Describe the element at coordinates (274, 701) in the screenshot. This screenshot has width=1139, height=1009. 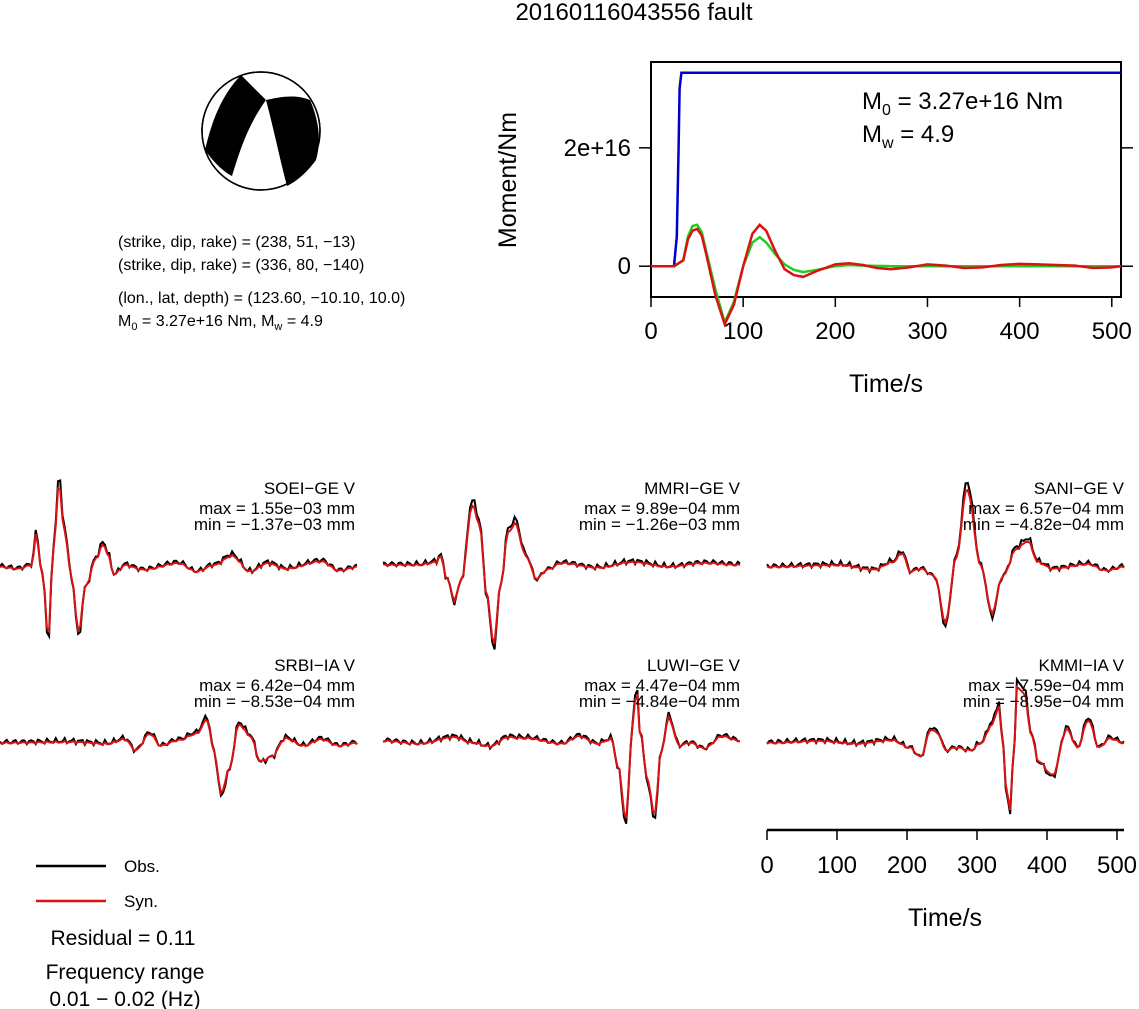
I see `station-min-label: min = −8.53e−04 mm` at that location.